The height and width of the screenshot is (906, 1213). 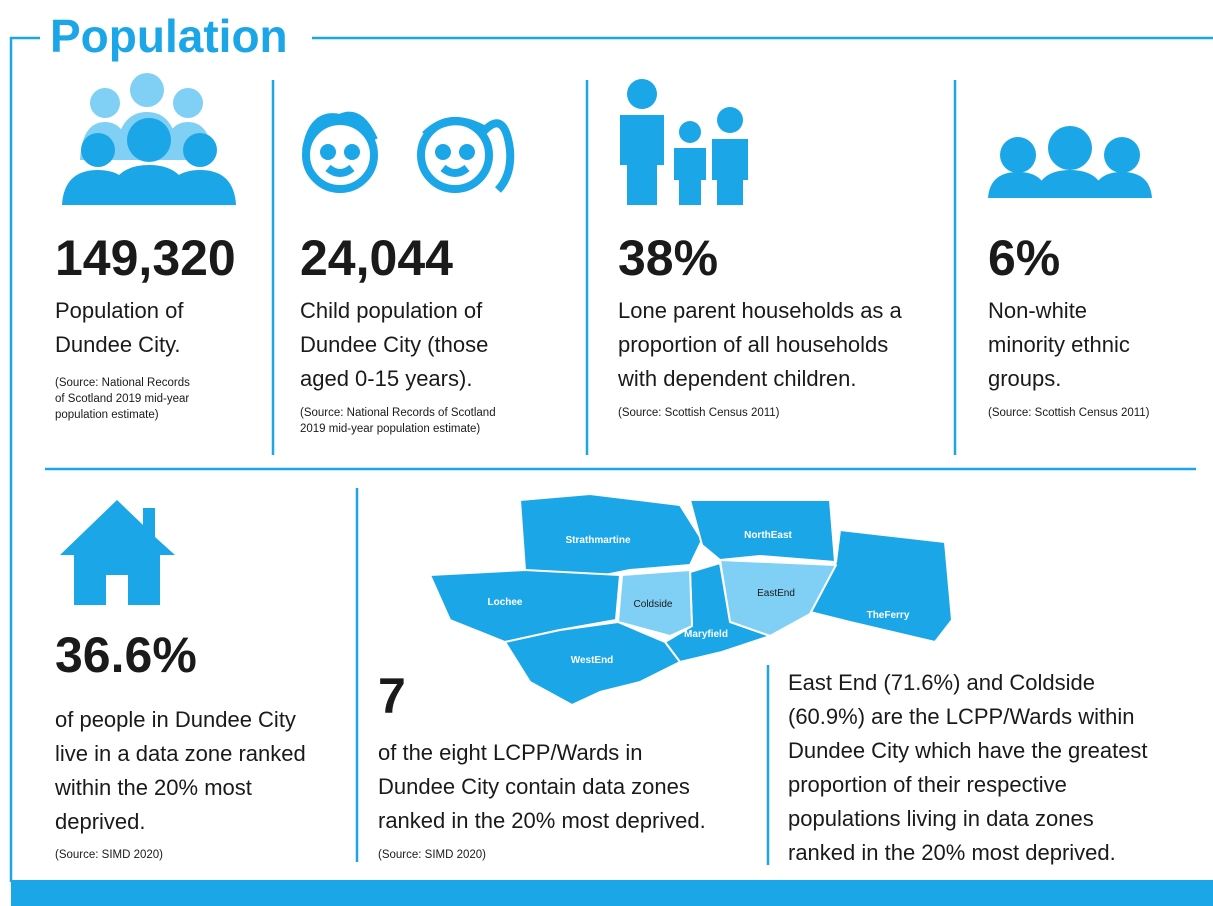 What do you see at coordinates (408, 152) in the screenshot?
I see `children-icon` at bounding box center [408, 152].